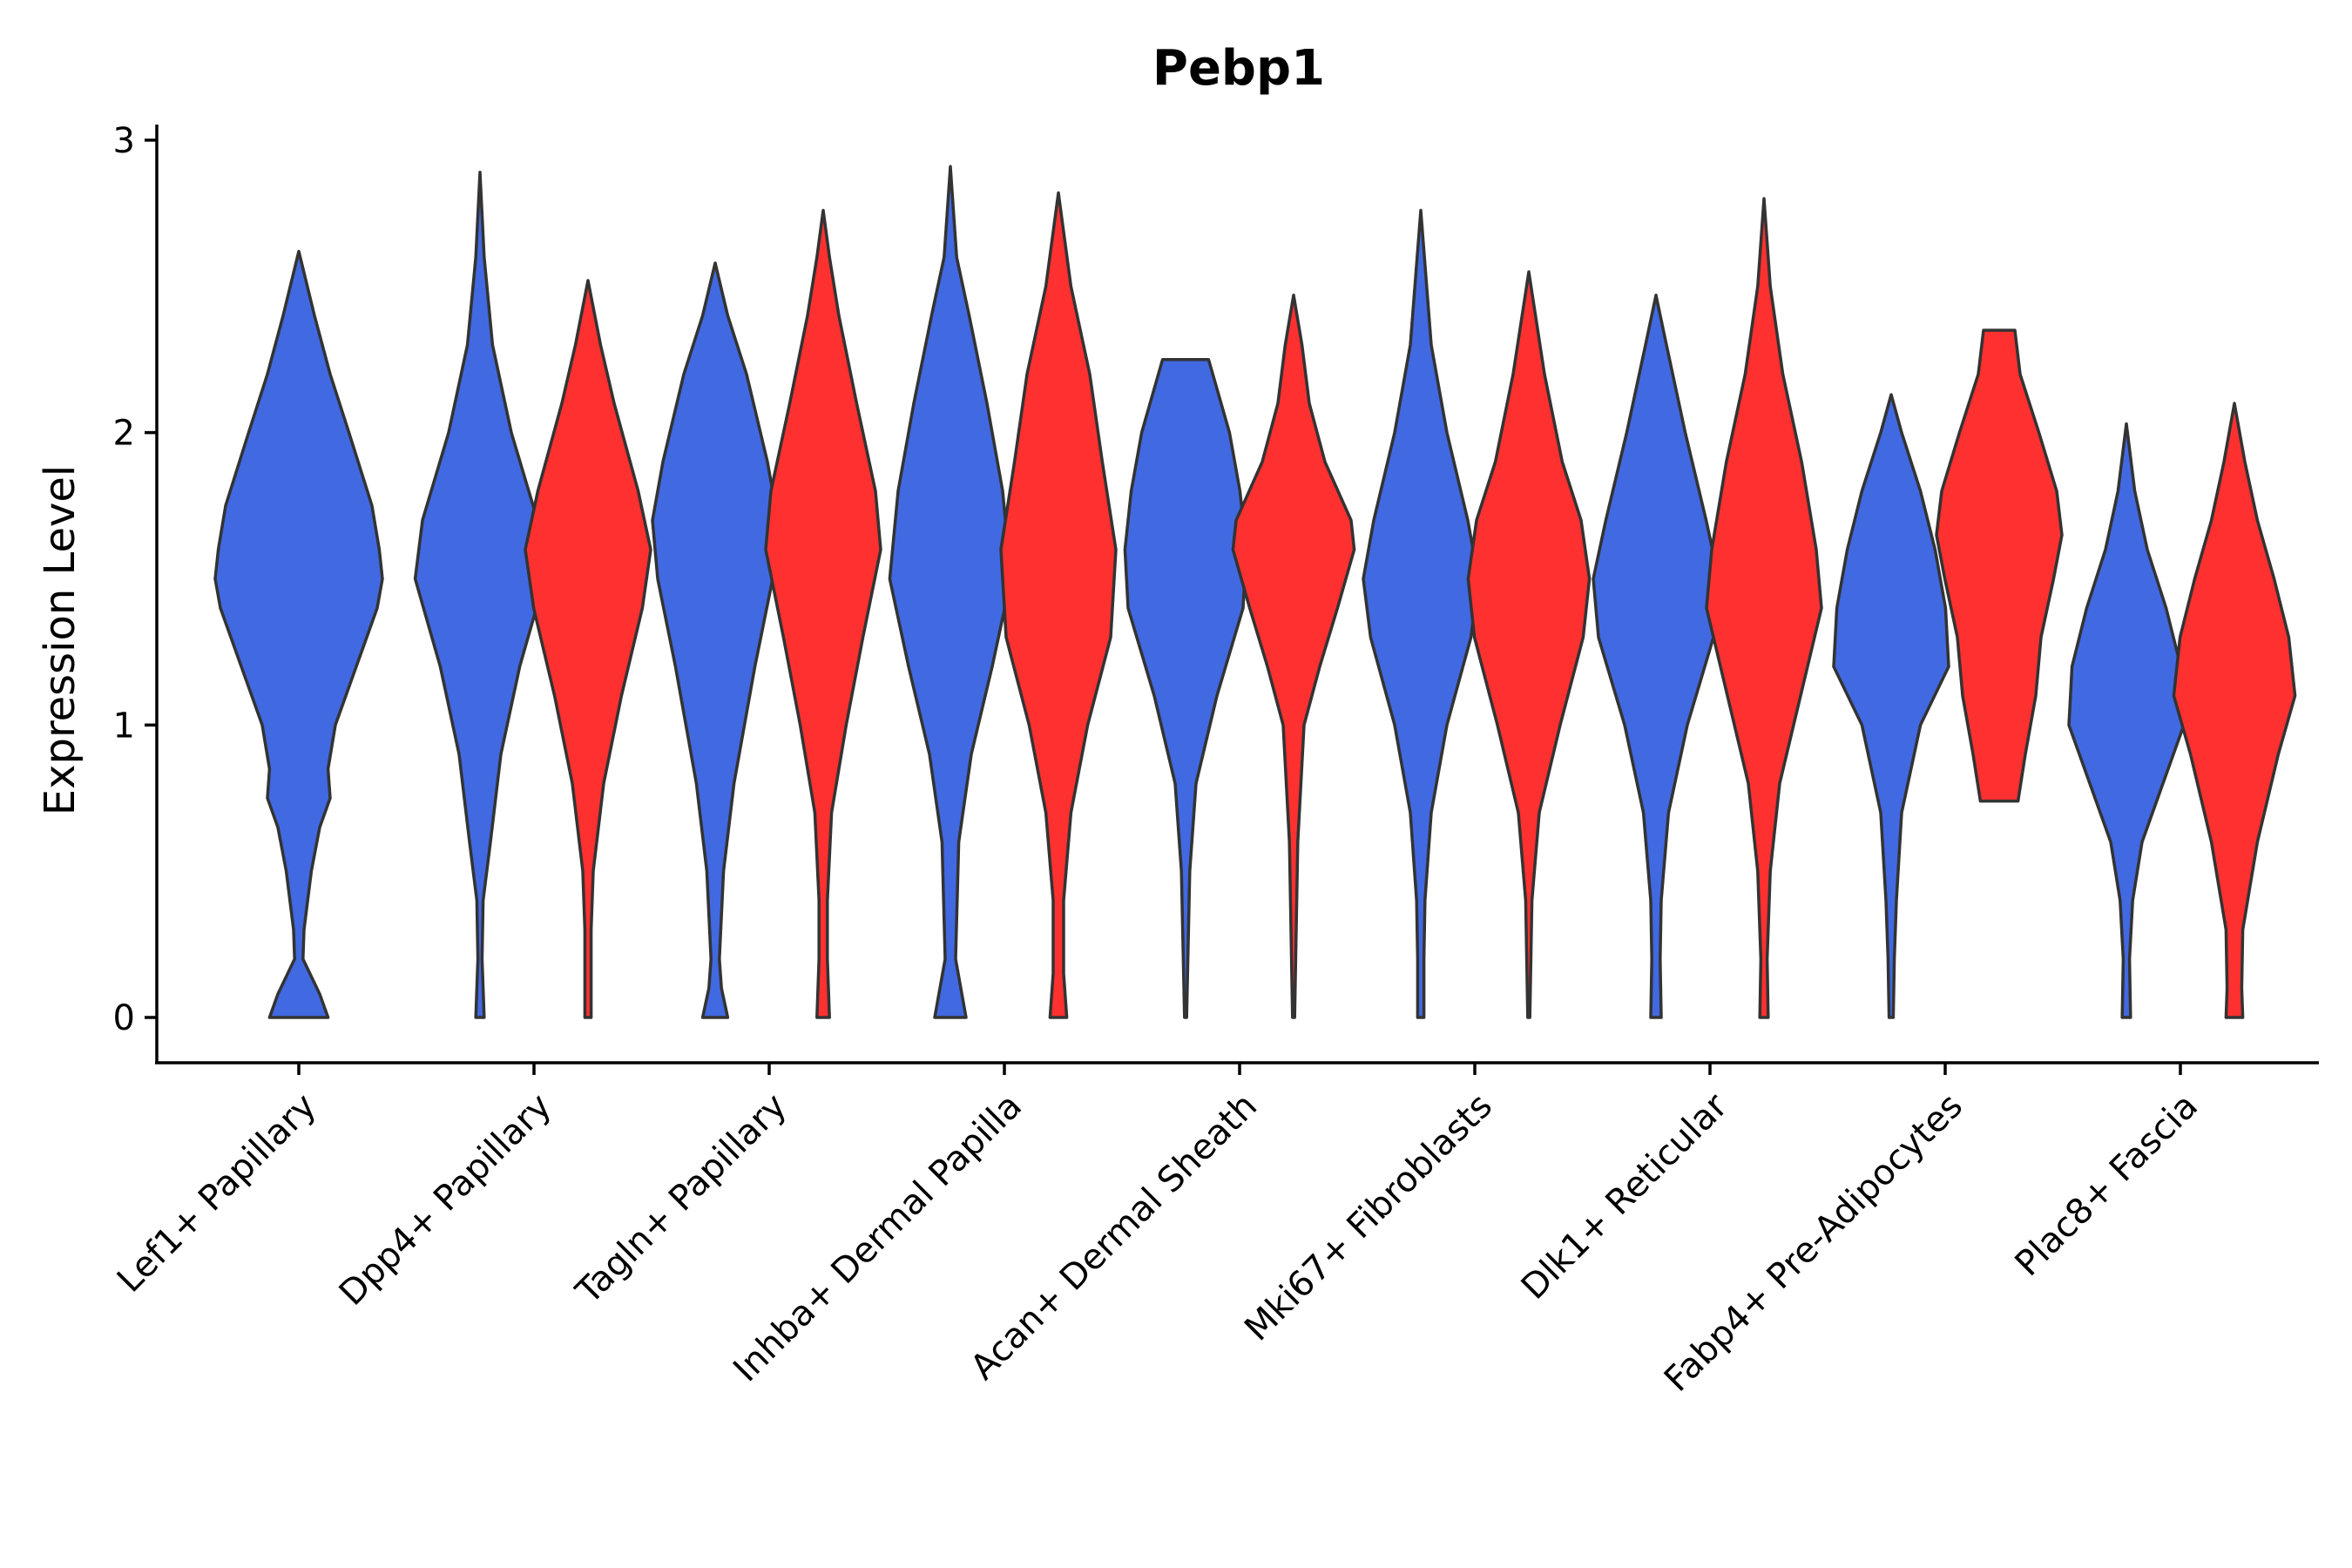 Image resolution: width=2352 pixels, height=1568 pixels. What do you see at coordinates (2126, 721) in the screenshot?
I see `violin-plac8-fascia-blue` at bounding box center [2126, 721].